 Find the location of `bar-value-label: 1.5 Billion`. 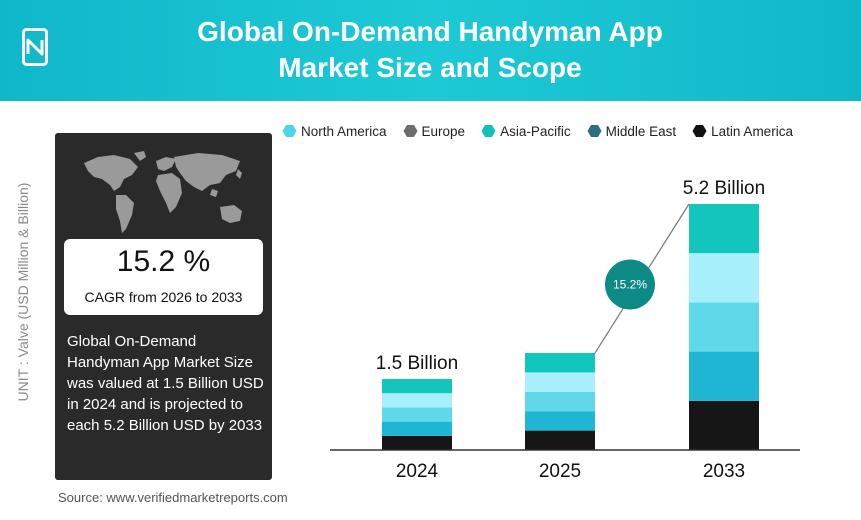

bar-value-label: 1.5 Billion is located at coordinates (417, 363).